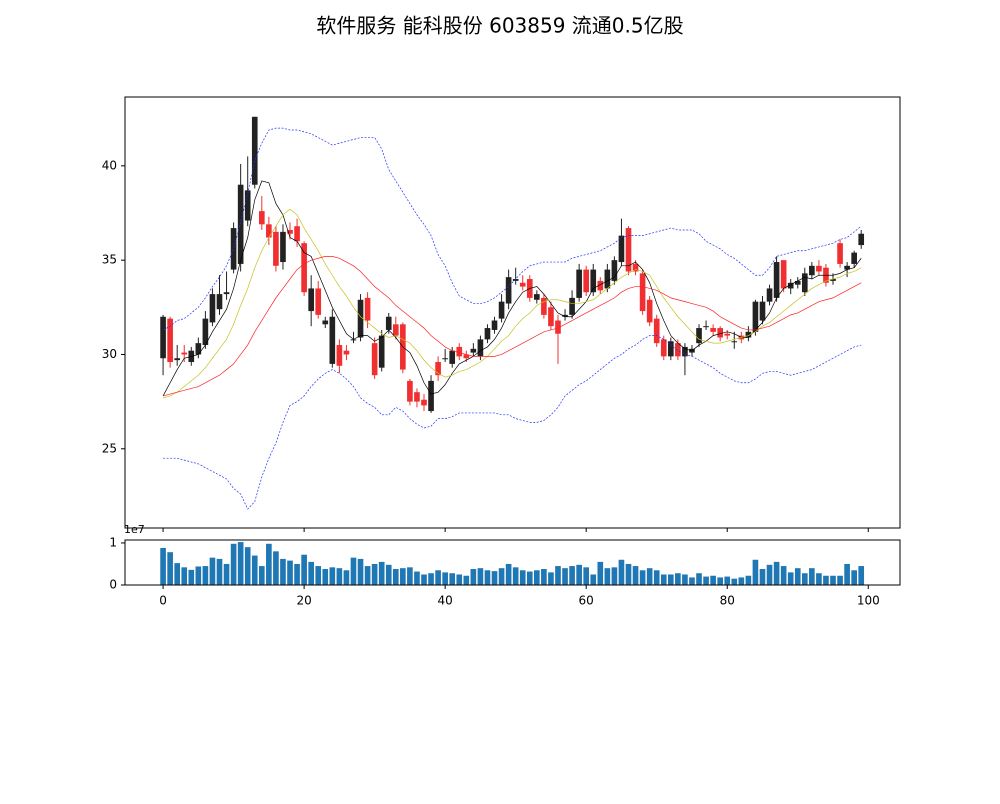 The width and height of the screenshot is (1000, 804). Describe the element at coordinates (727, 601) in the screenshot. I see `x-tick-label: 80` at that location.